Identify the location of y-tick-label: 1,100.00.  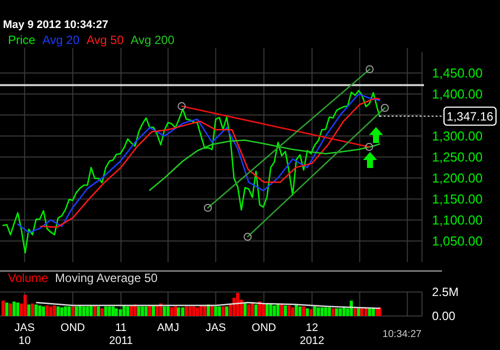
(457, 220).